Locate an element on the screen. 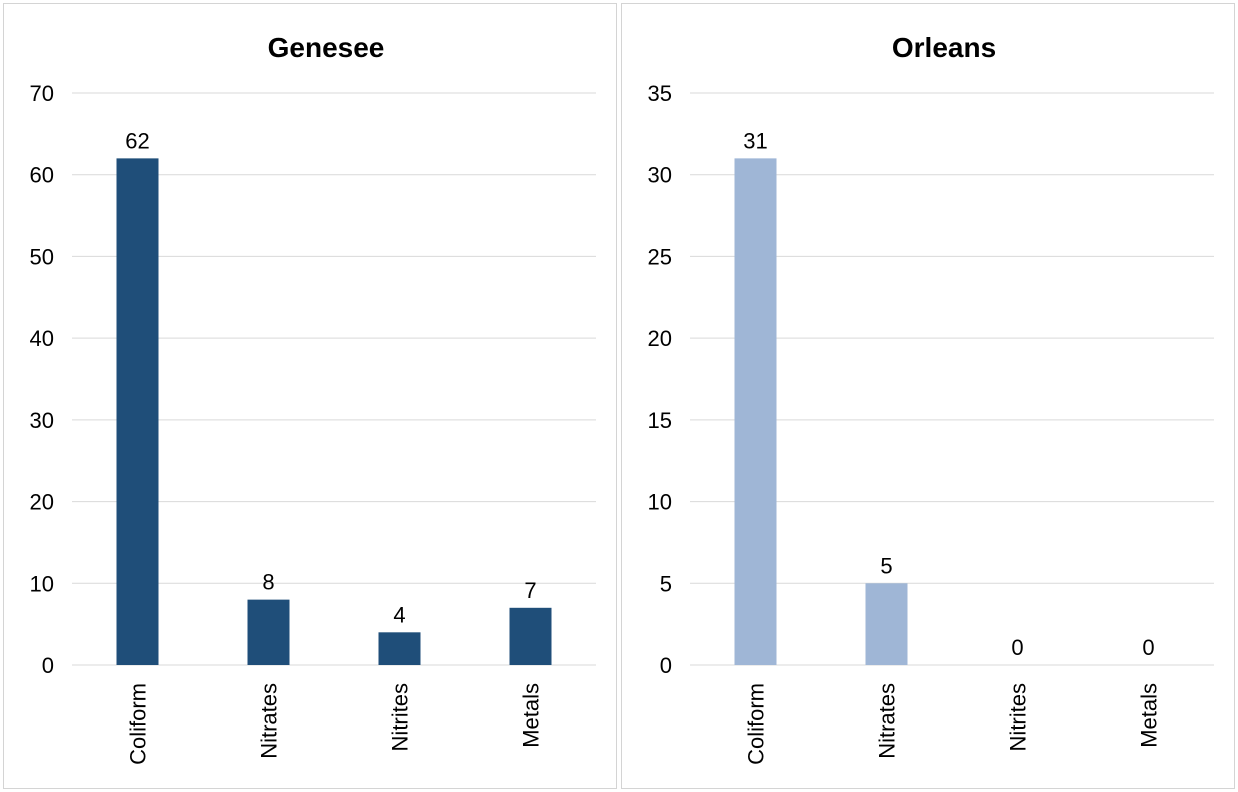 Image resolution: width=1238 pixels, height=792 pixels. data-label-coliform: 62 is located at coordinates (137, 140).